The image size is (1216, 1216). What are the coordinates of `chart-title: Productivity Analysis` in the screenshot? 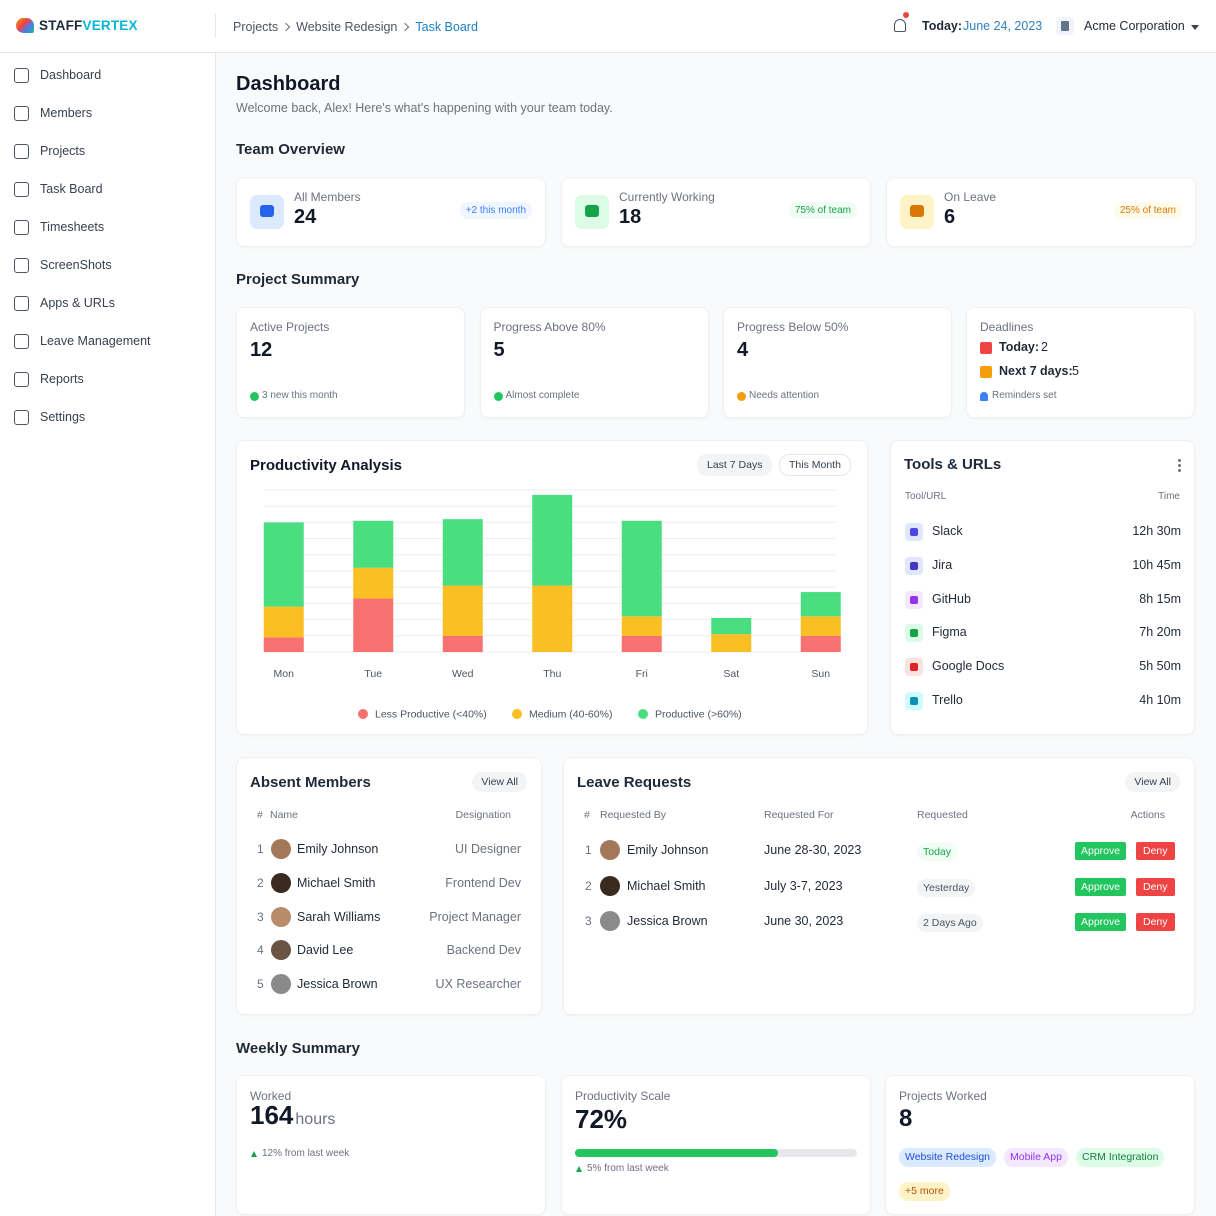 It's located at (326, 465).